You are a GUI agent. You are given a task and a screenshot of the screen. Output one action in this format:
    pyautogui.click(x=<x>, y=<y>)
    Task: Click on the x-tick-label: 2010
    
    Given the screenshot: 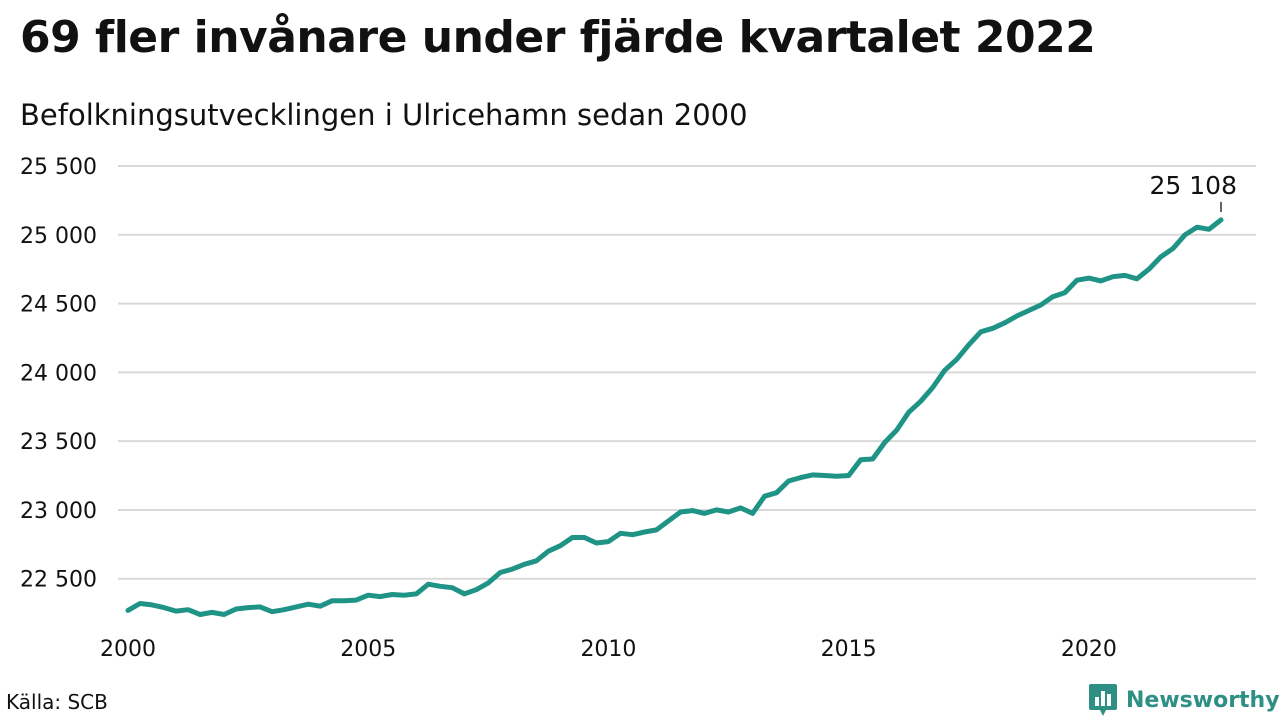 What is the action you would take?
    pyautogui.click(x=608, y=649)
    